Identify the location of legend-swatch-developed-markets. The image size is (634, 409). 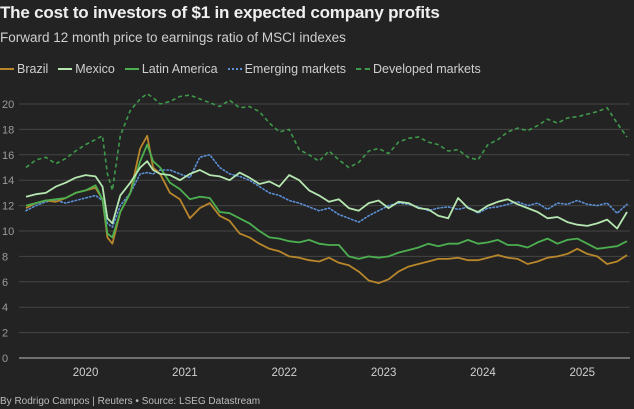
(363, 69).